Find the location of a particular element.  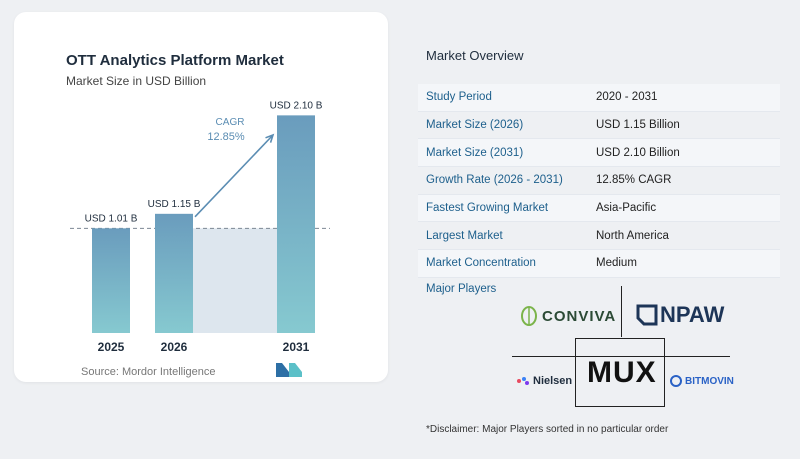

bitmovin-label: BITMOVIN is located at coordinates (709, 381).